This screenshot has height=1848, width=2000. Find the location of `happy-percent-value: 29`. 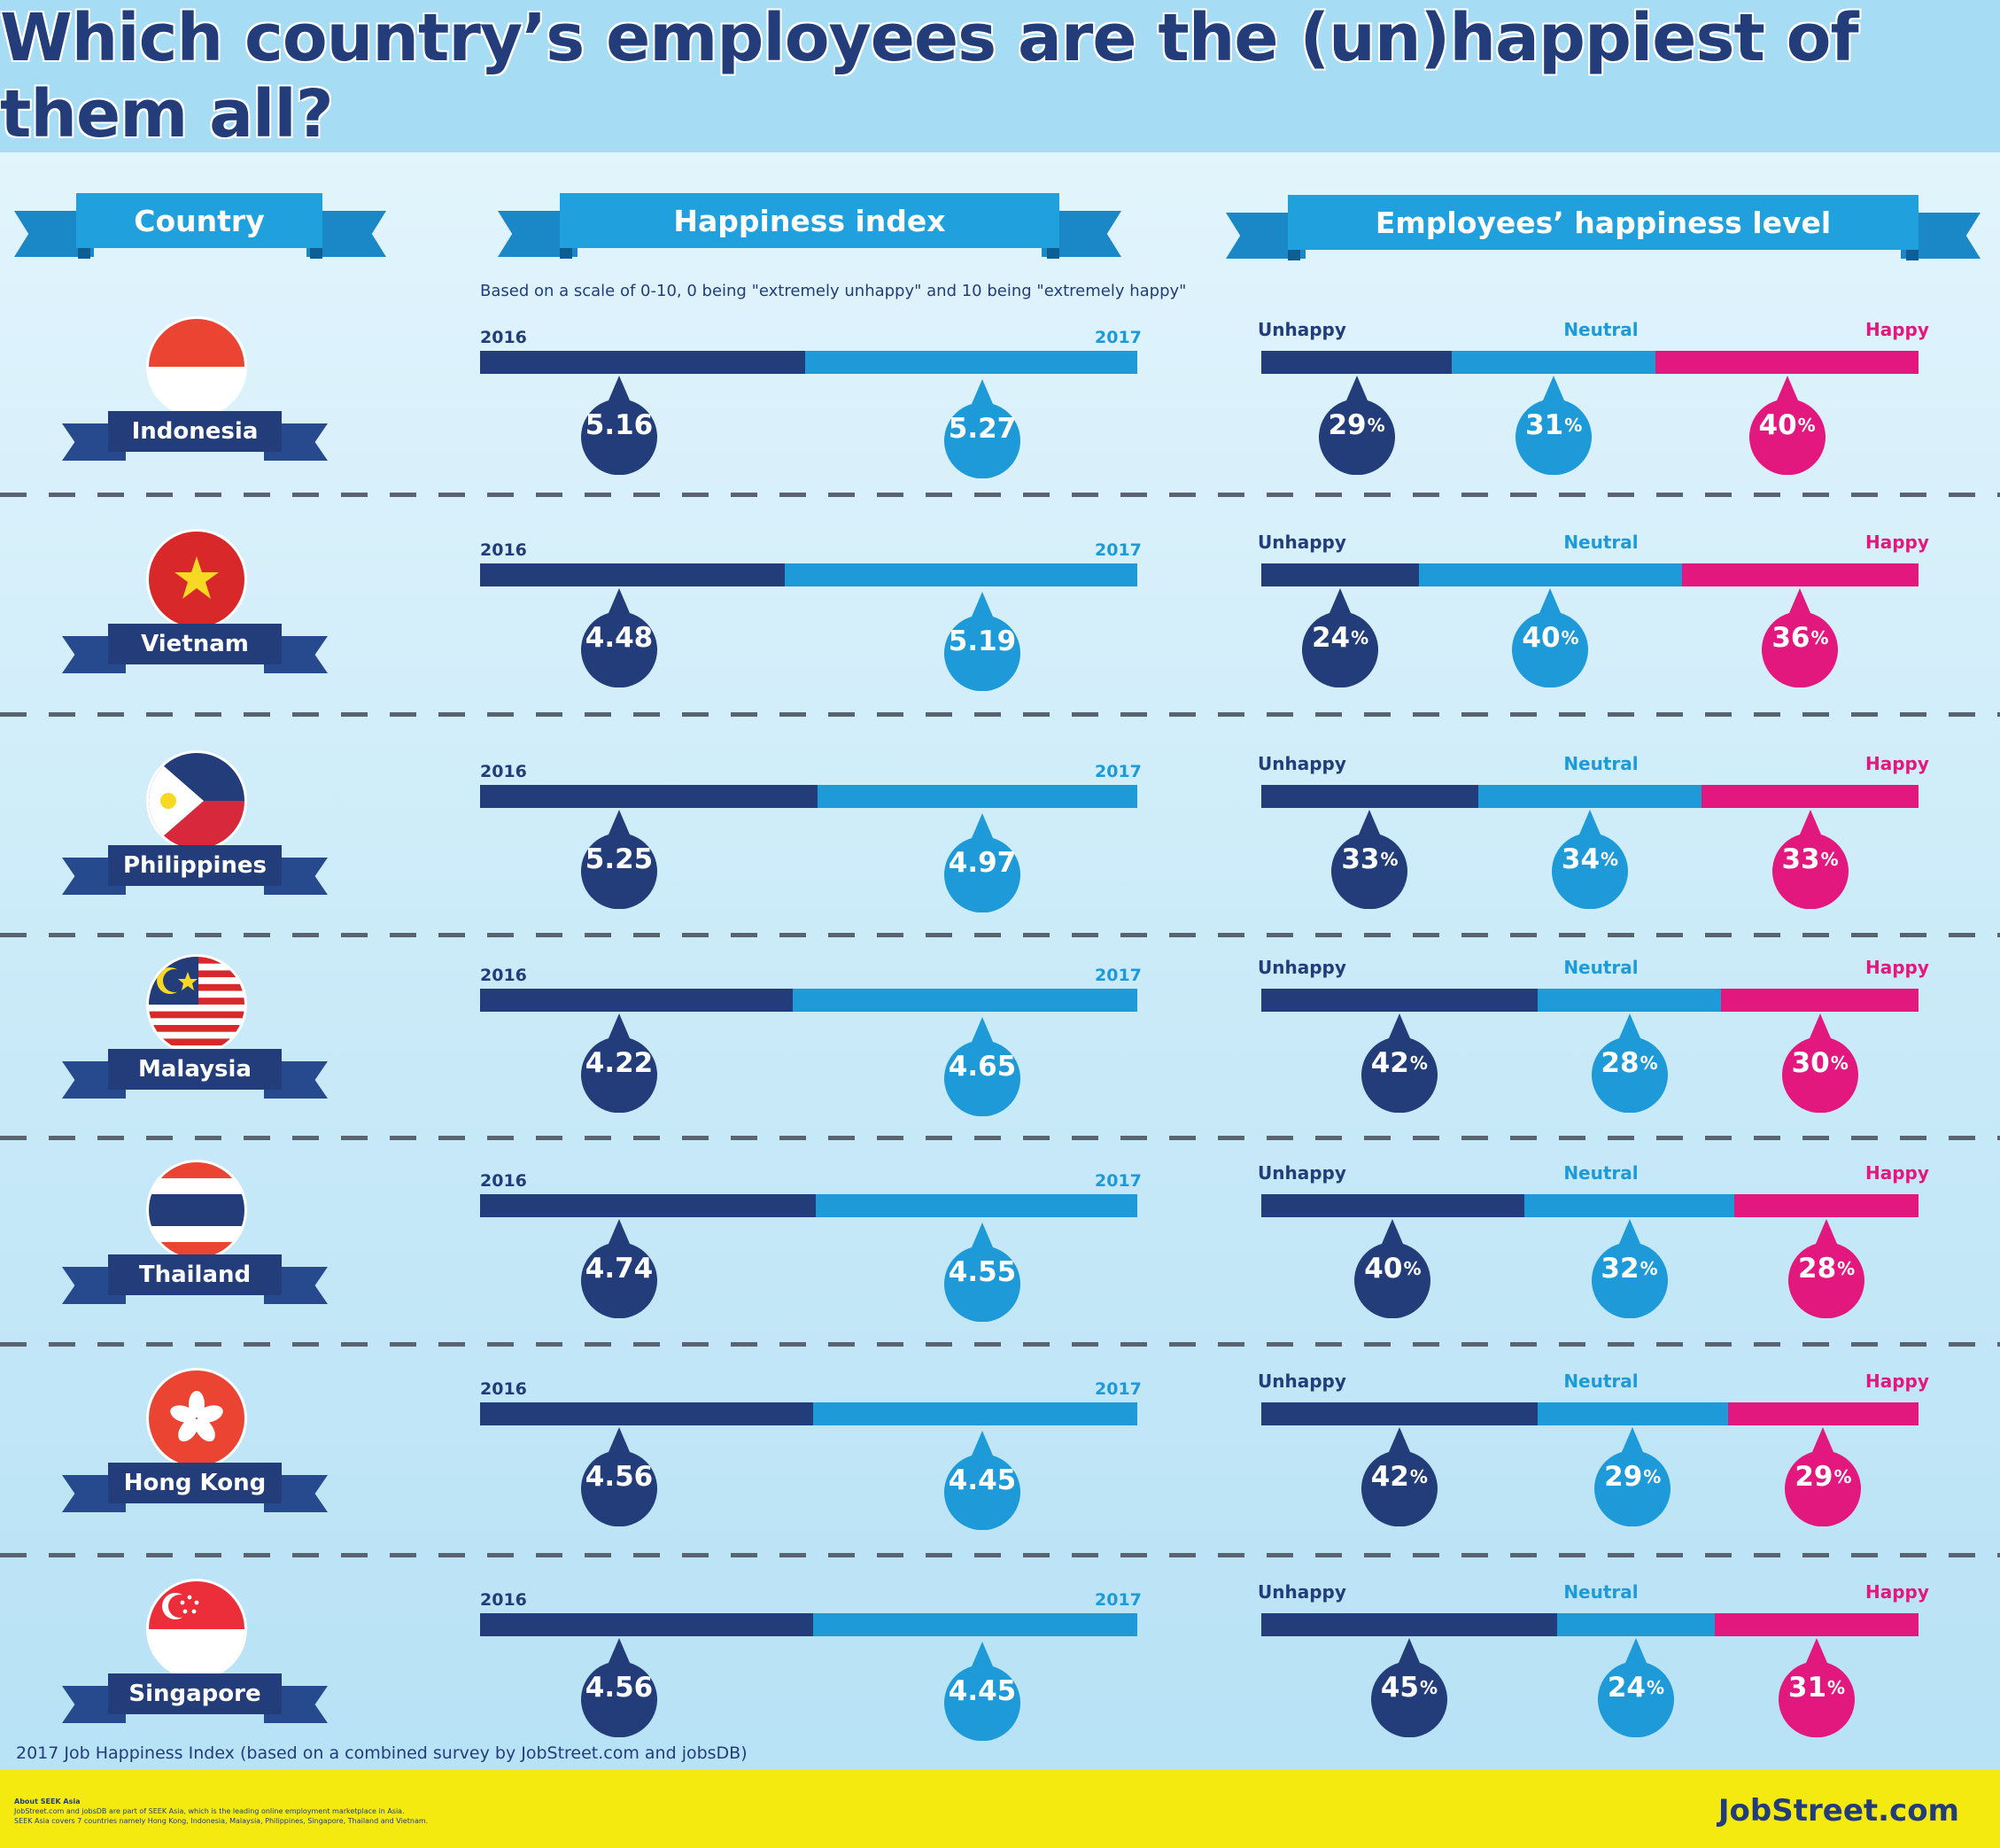

happy-percent-value: 29 is located at coordinates (1814, 1477).